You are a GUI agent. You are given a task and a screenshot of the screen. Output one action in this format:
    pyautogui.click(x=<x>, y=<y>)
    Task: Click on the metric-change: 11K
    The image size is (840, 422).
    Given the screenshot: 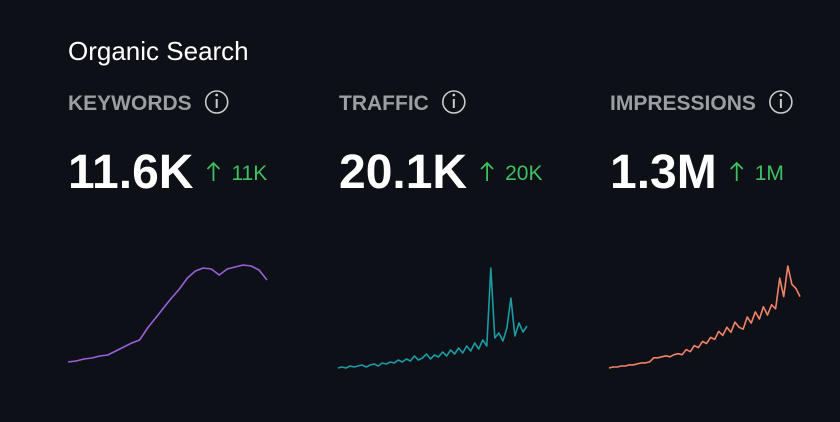 What is the action you would take?
    pyautogui.click(x=249, y=173)
    